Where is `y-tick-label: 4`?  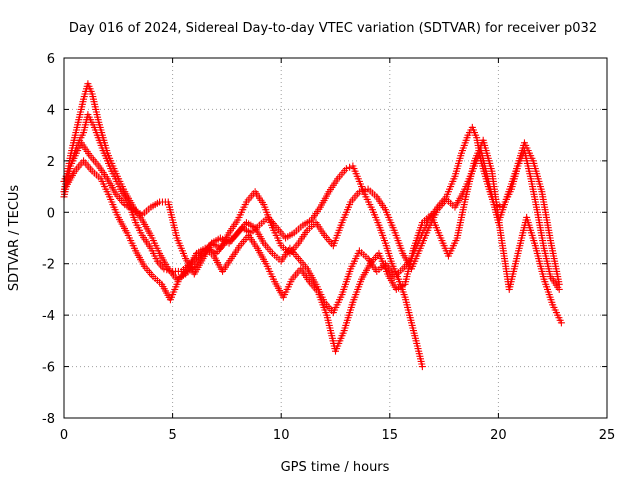
y-tick-label: 4 is located at coordinates (51, 110).